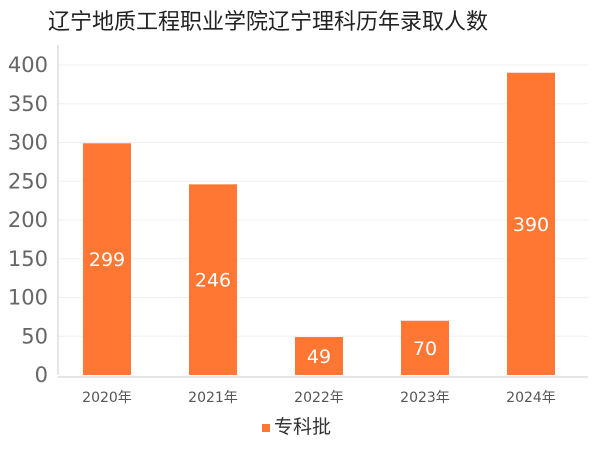 This screenshot has height=450, width=600. I want to click on legend: 专科批, so click(296, 427).